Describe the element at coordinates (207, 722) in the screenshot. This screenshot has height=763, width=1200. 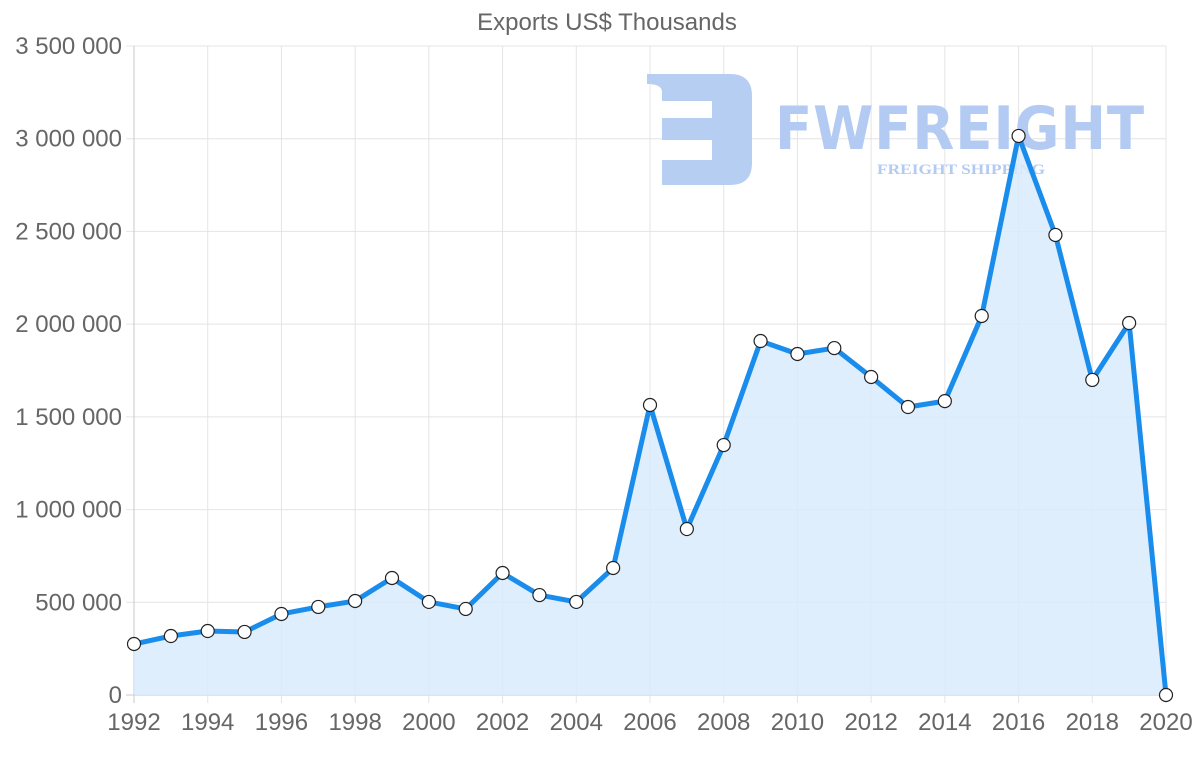
I see `x-tick-label: 1994` at that location.